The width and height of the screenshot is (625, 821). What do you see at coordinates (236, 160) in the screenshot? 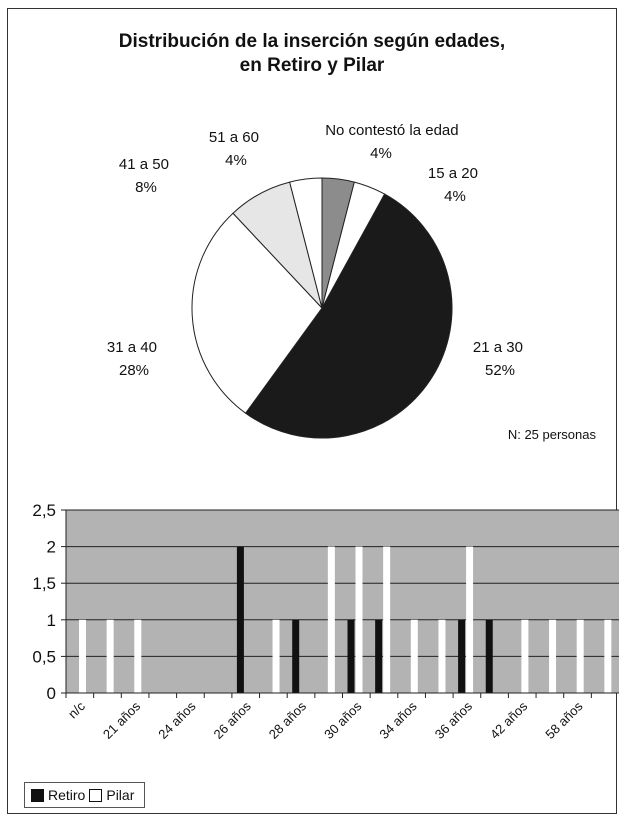
I see `pie-label-51-60-pct: 4%` at bounding box center [236, 160].